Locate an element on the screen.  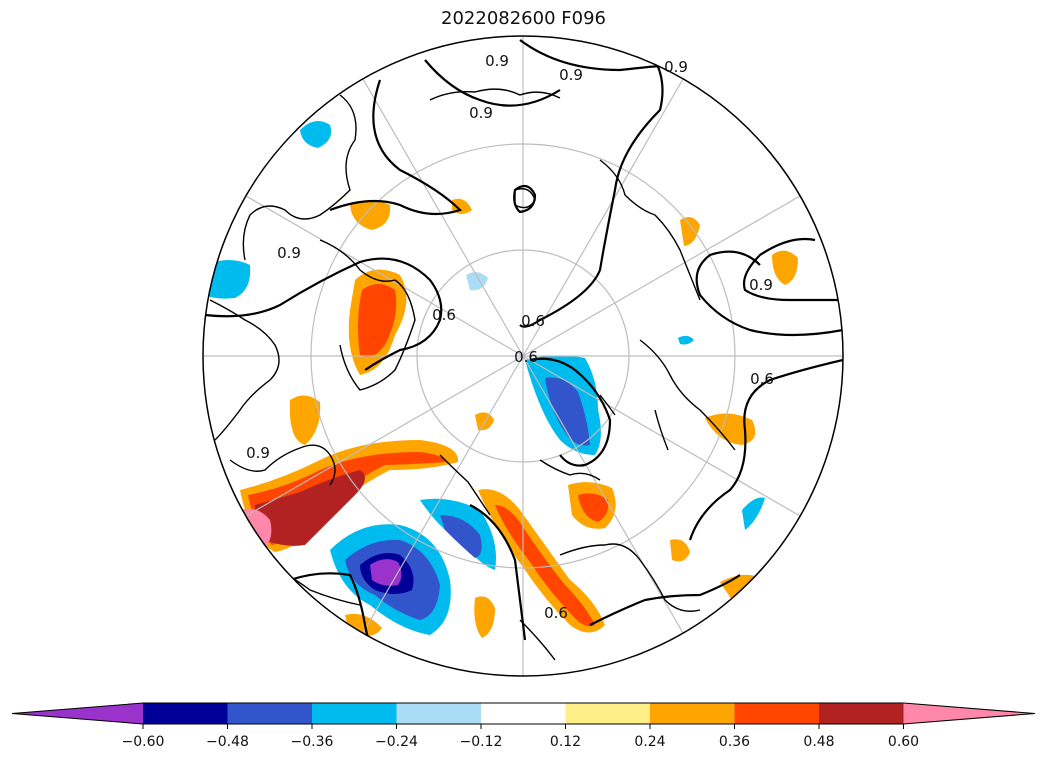
colorbar-extend-high is located at coordinates (969, 713).